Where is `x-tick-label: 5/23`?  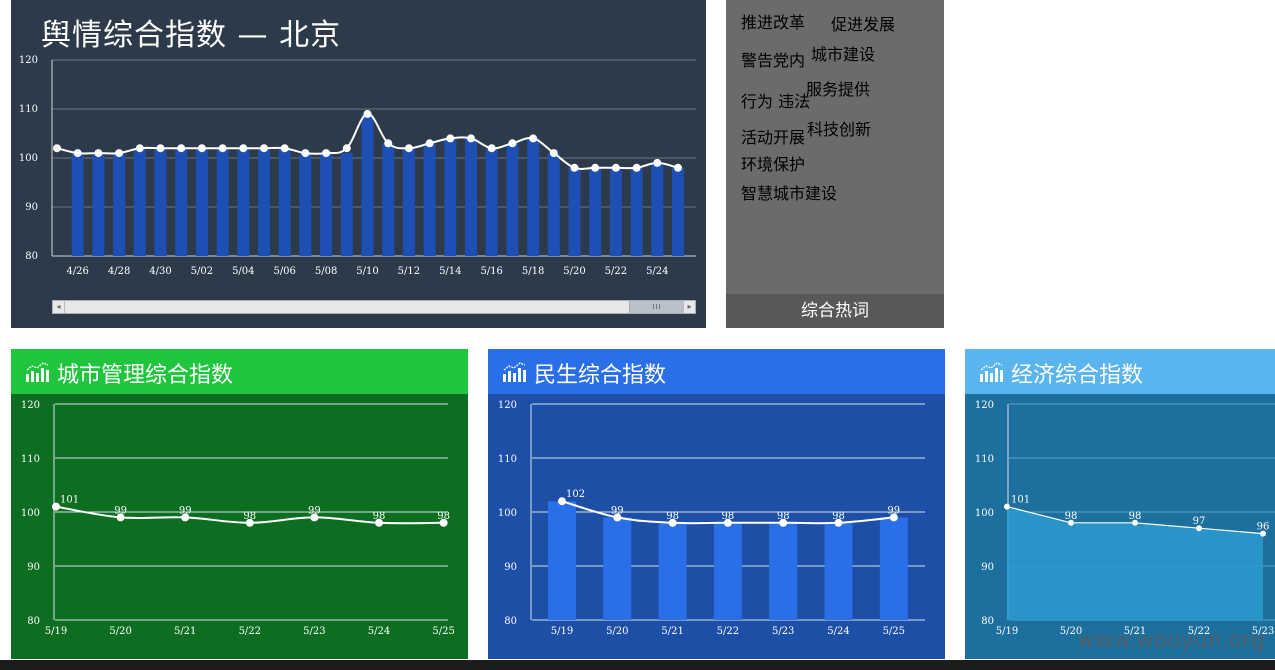
x-tick-label: 5/23 is located at coordinates (314, 631).